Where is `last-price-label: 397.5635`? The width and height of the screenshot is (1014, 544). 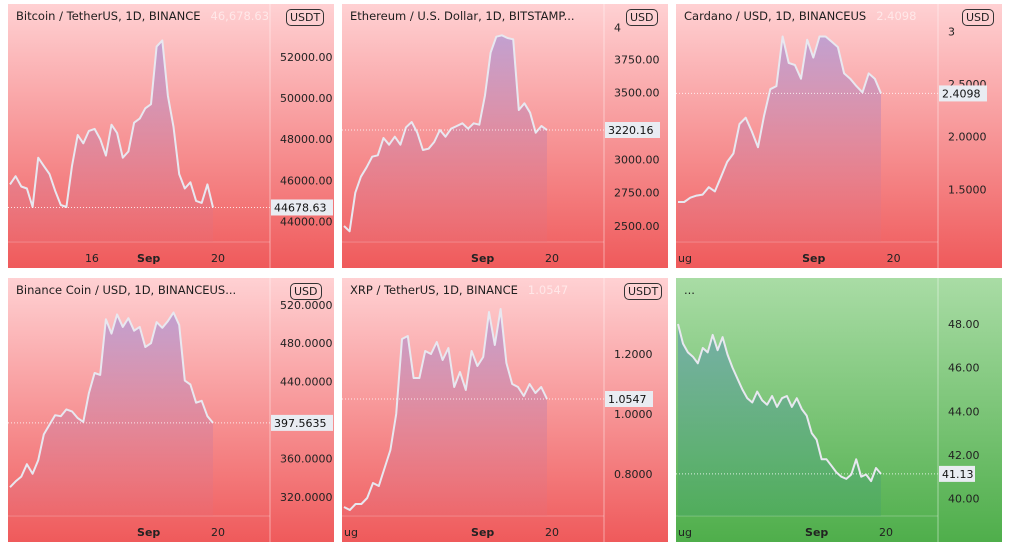
last-price-label: 397.5635 is located at coordinates (300, 423).